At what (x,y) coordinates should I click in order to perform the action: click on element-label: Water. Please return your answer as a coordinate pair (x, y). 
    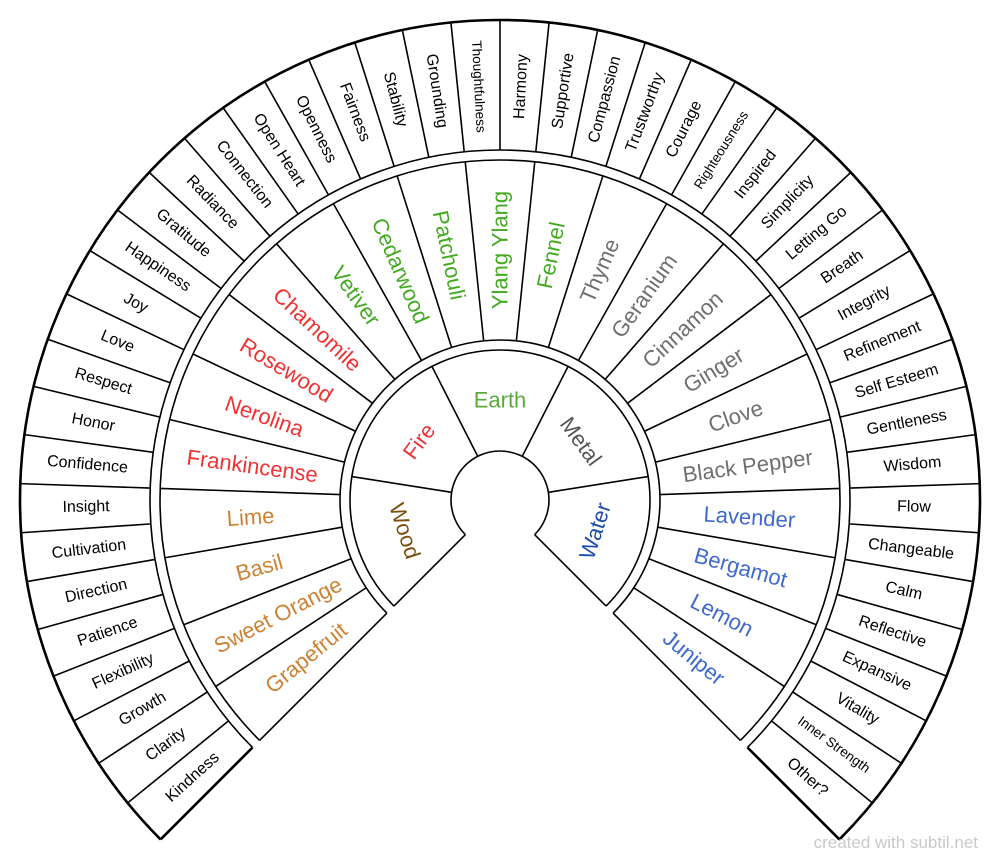
    Looking at the image, I should click on (595, 531).